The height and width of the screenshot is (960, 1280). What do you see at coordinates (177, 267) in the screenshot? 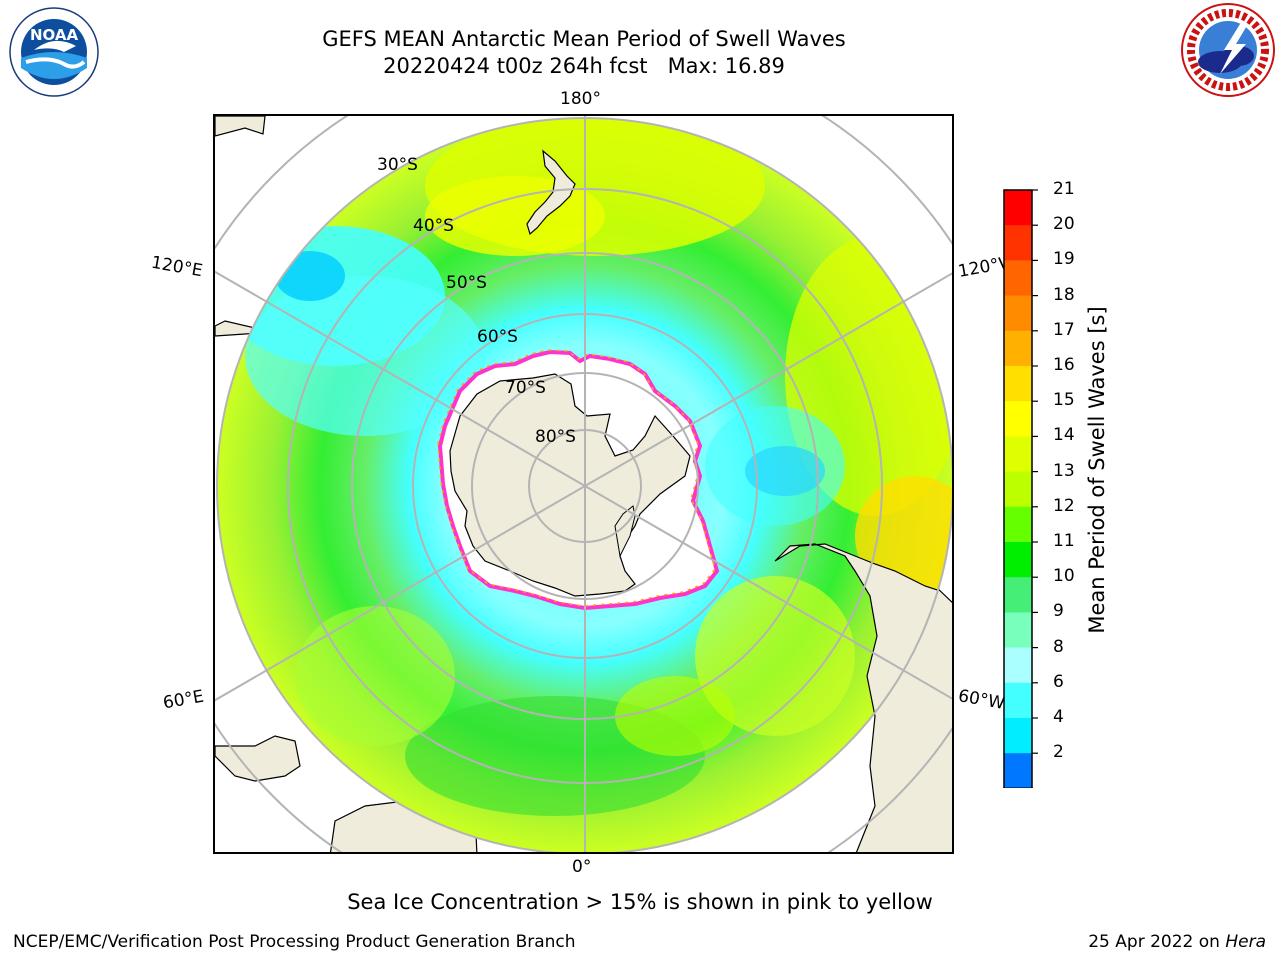
I see `lon-label-120e: 120°E` at bounding box center [177, 267].